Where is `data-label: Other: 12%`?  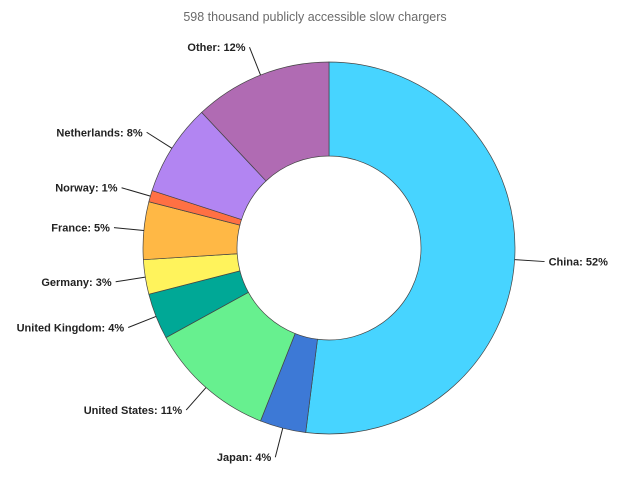
data-label: Other: 12% is located at coordinates (216, 48).